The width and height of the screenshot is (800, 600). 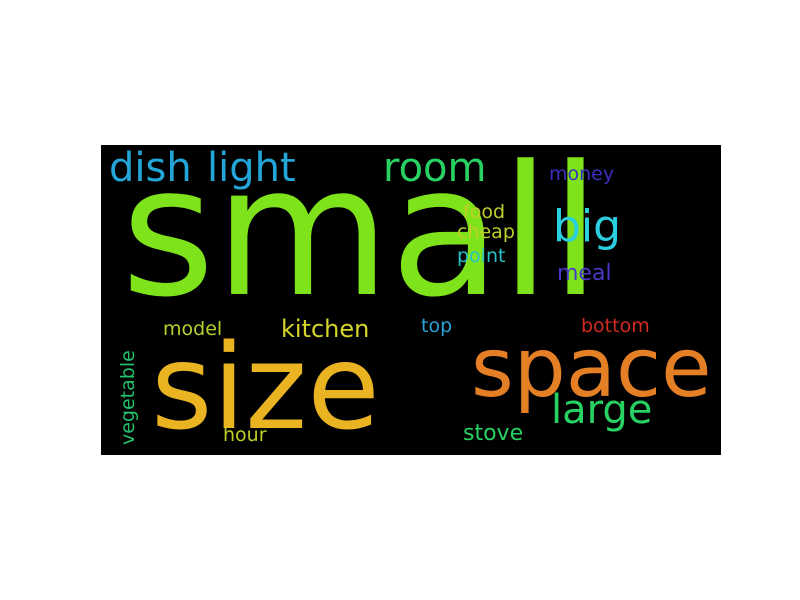 I want to click on word-food: food, so click(x=484, y=212).